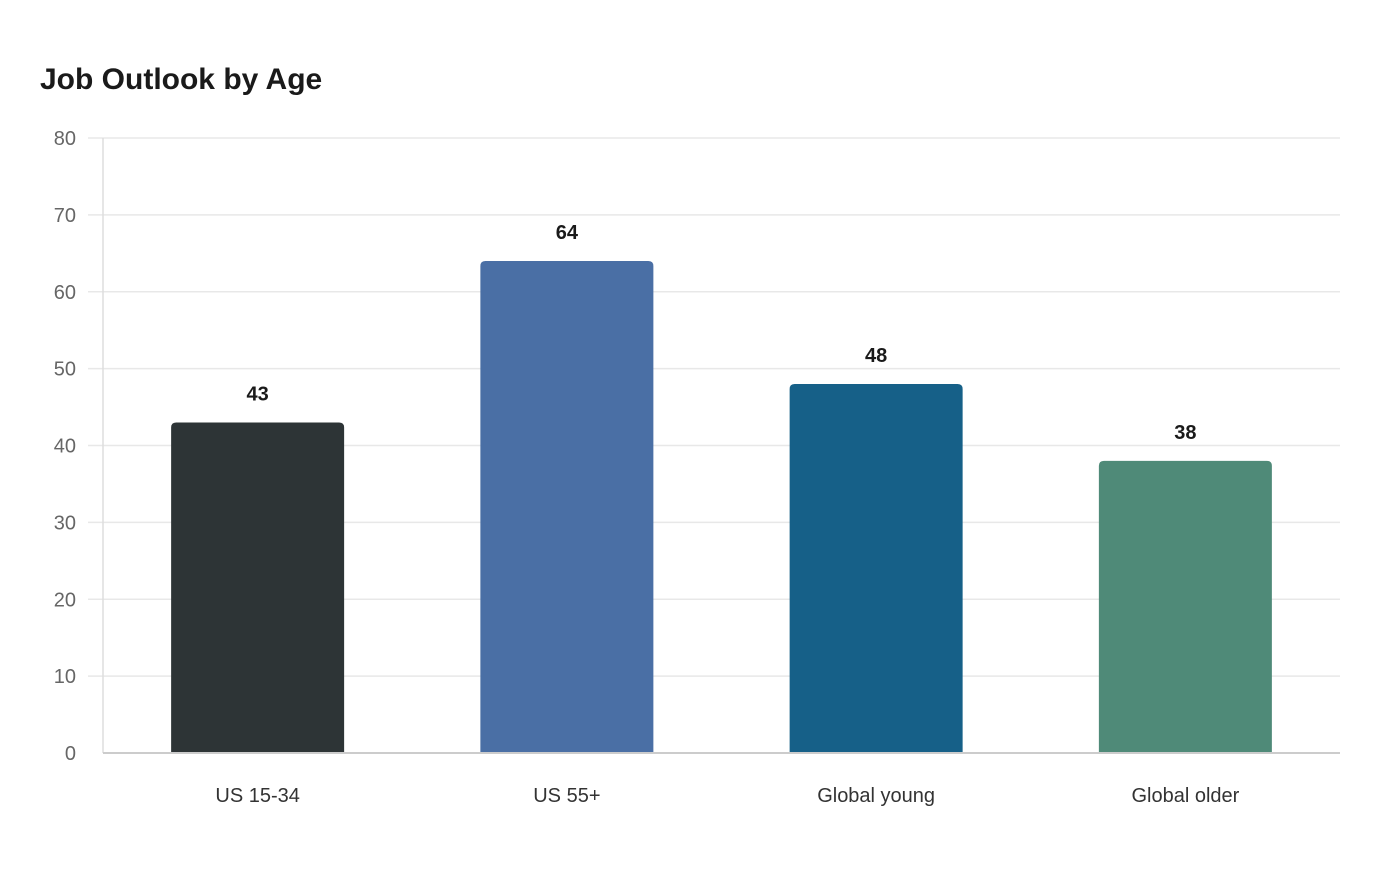  Describe the element at coordinates (876, 356) in the screenshot. I see `bar-value-label: 48` at that location.